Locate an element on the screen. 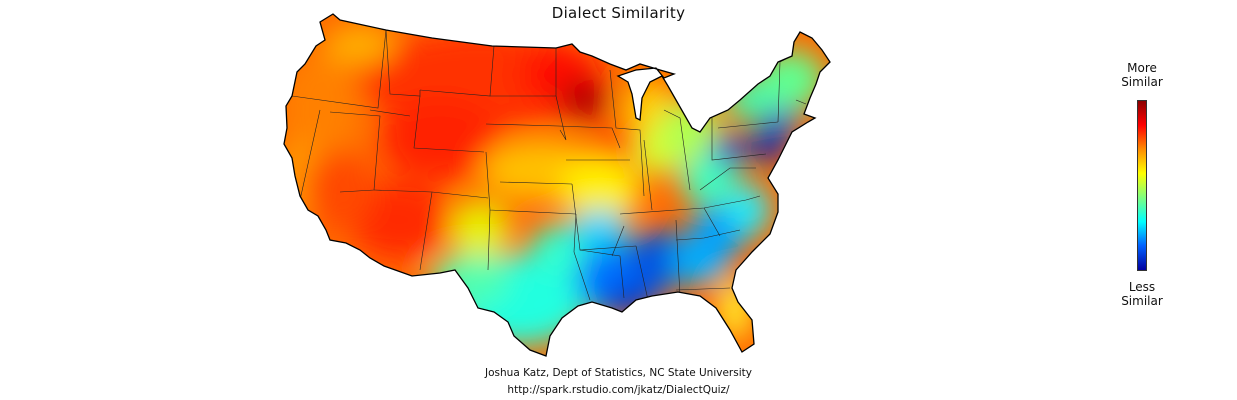 The width and height of the screenshot is (1237, 400). legend-more-line1: More is located at coordinates (1142, 68).